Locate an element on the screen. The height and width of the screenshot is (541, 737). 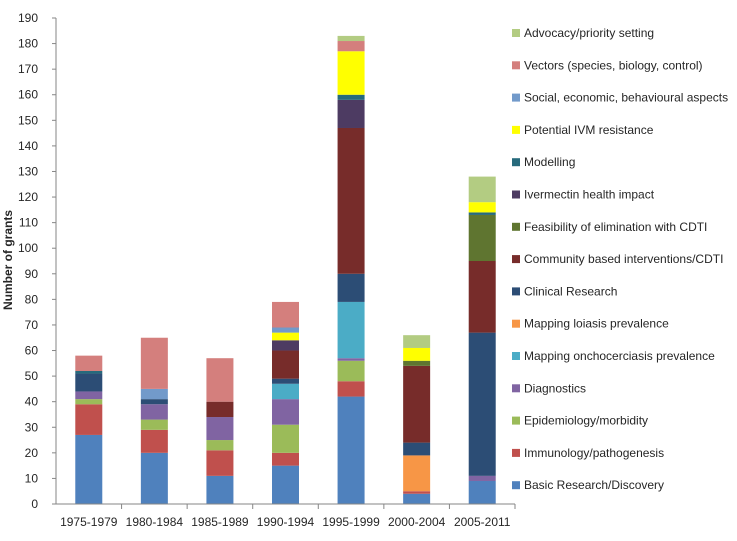
legend-label: Advocacy/priority setting is located at coordinates (589, 33).